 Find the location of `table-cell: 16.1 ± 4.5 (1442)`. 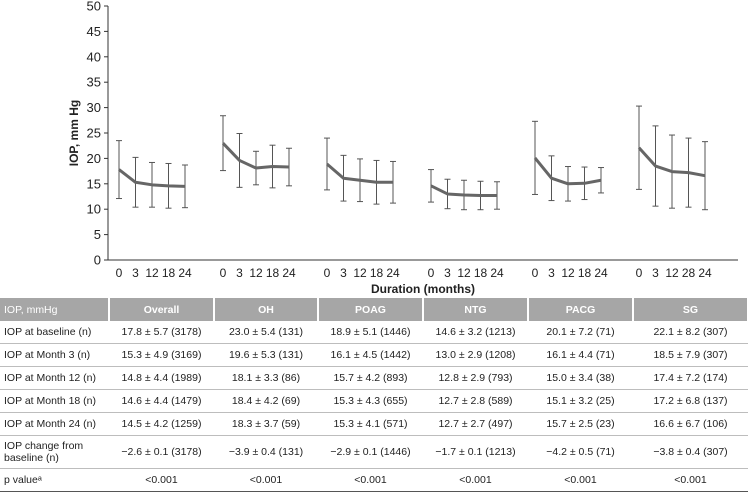

table-cell: 16.1 ± 4.5 (1442) is located at coordinates (370, 355).